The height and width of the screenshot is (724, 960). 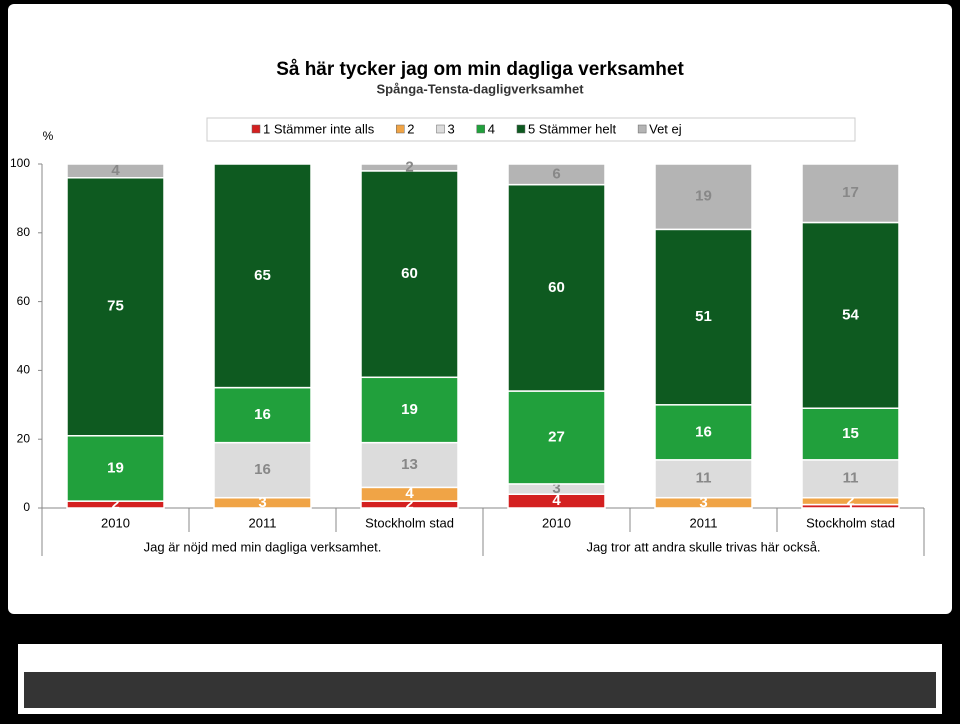 I want to click on y-tick-label: 40, so click(x=24, y=370).